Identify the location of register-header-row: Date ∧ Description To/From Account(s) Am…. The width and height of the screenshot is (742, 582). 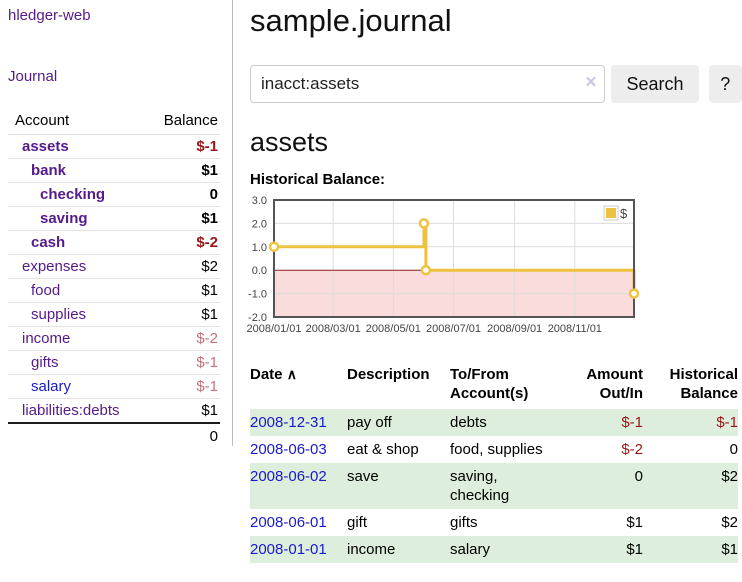
(494, 386).